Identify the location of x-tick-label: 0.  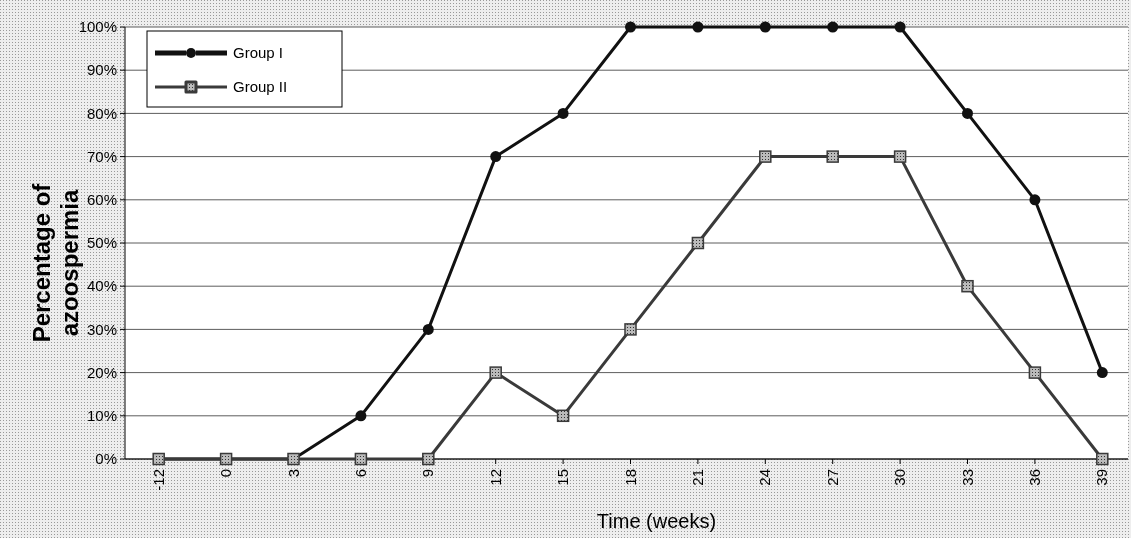
(226, 473).